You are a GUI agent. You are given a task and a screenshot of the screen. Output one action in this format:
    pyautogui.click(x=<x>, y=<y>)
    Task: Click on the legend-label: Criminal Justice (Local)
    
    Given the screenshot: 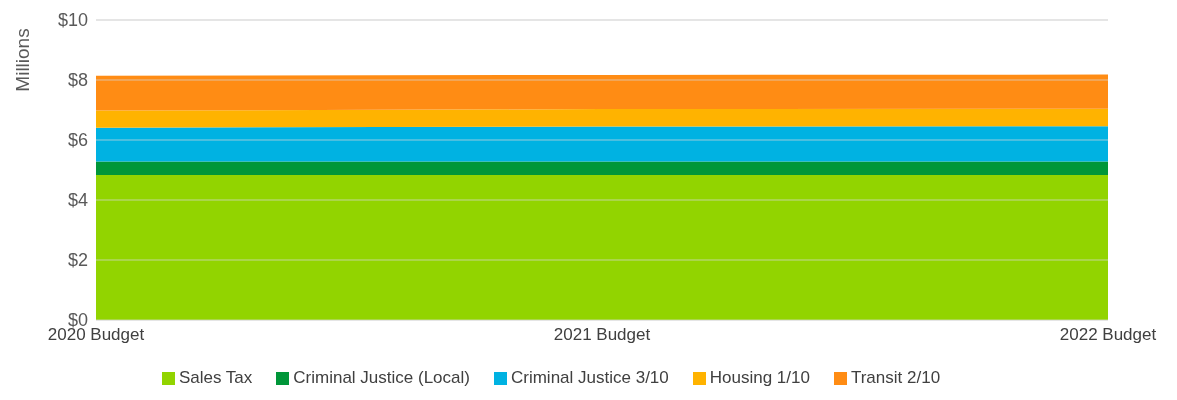 What is the action you would take?
    pyautogui.click(x=381, y=377)
    